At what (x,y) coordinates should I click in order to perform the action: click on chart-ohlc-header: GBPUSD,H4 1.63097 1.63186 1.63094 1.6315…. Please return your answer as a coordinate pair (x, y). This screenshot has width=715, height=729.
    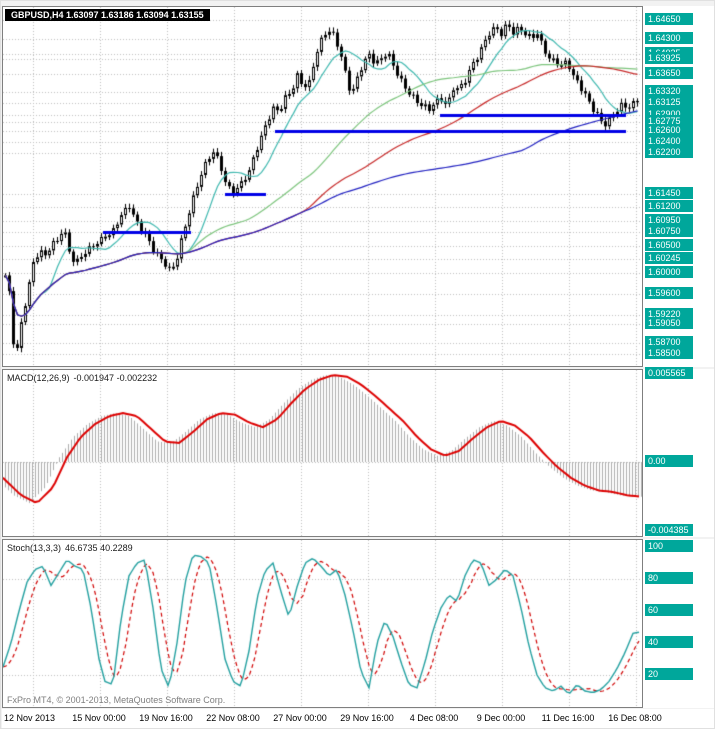
    Looking at the image, I should click on (107, 15).